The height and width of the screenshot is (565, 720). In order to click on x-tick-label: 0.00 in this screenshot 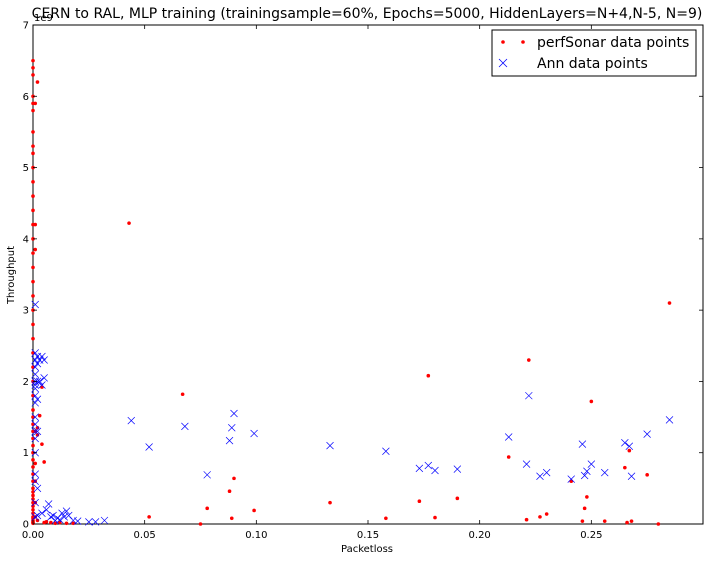, I will do `click(33, 535)`.